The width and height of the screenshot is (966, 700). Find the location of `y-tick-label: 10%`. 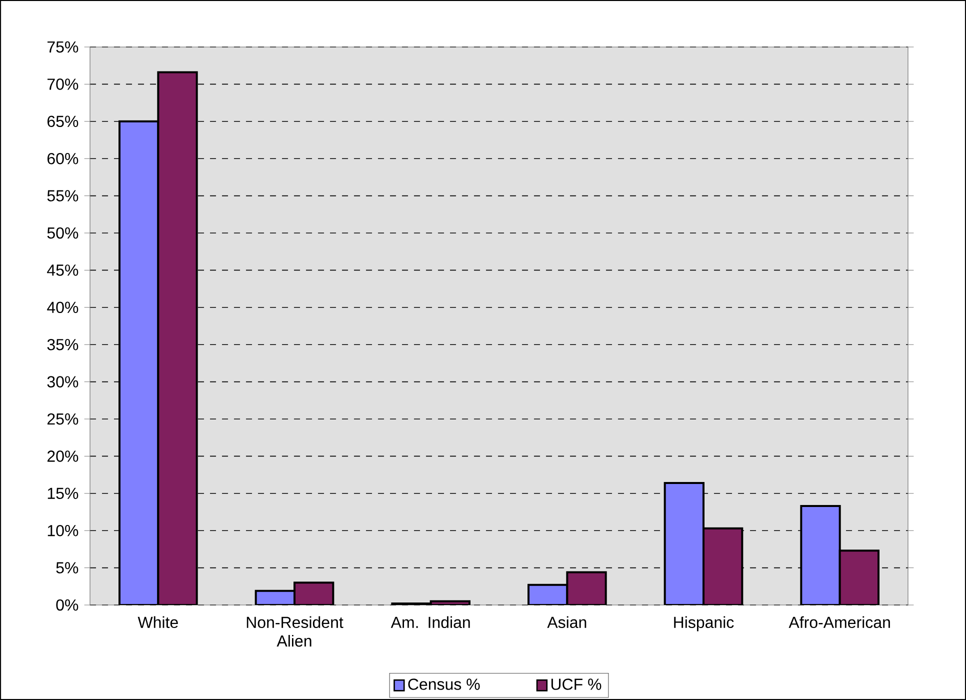

y-tick-label: 10% is located at coordinates (63, 530).